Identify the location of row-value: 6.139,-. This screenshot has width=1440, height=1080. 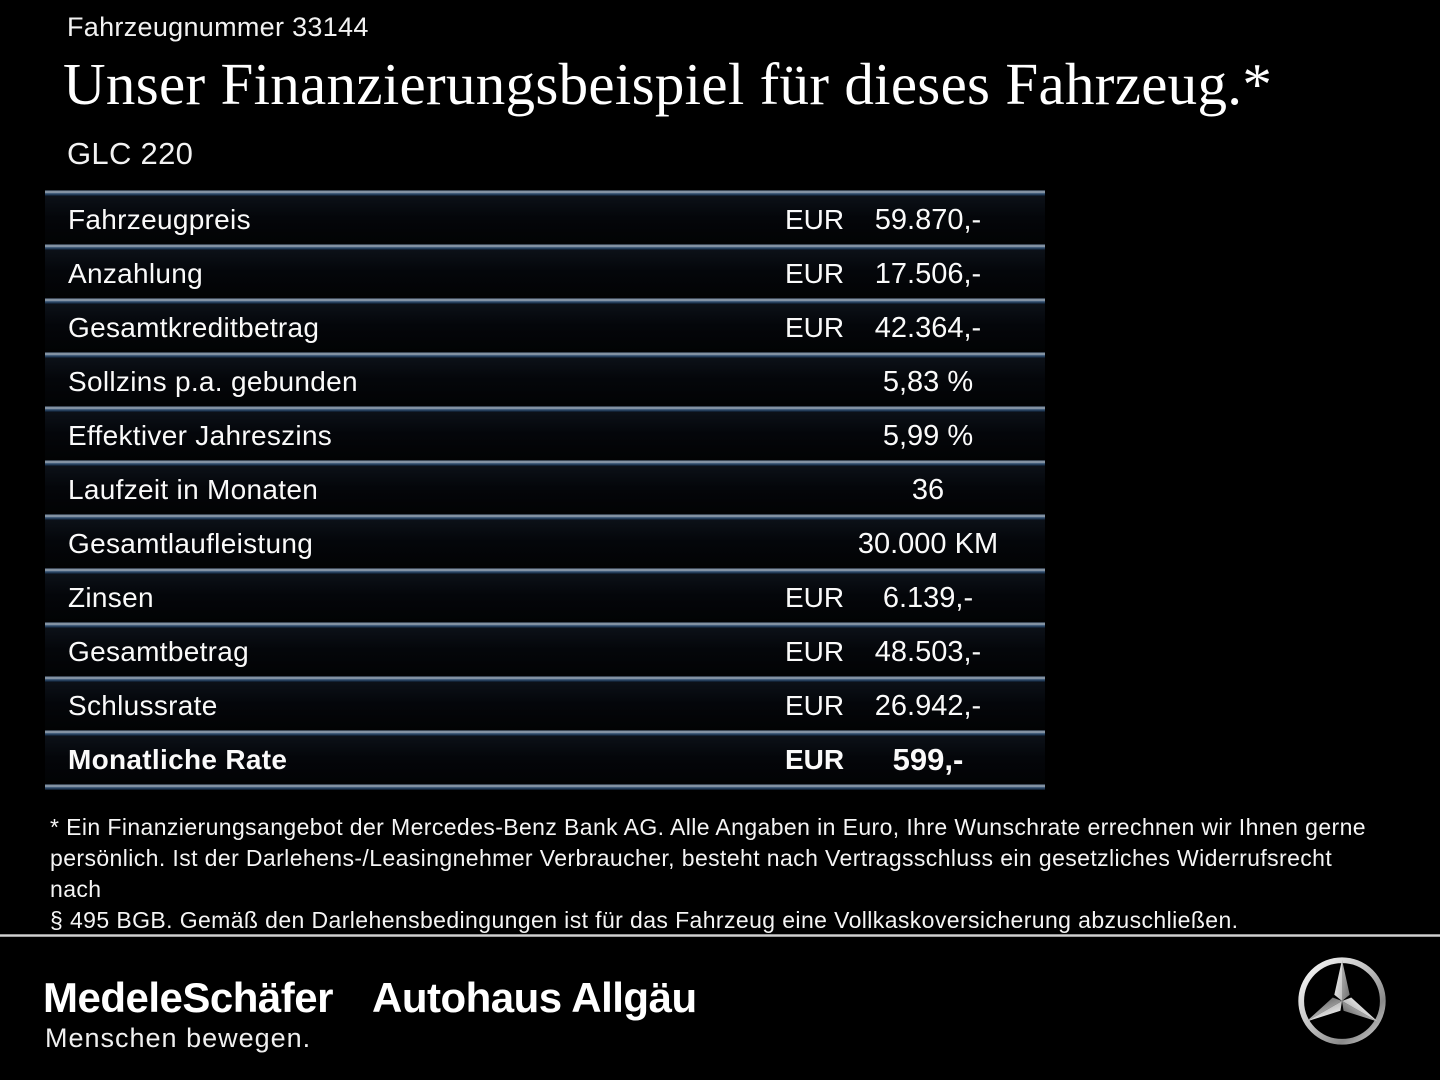
(928, 597).